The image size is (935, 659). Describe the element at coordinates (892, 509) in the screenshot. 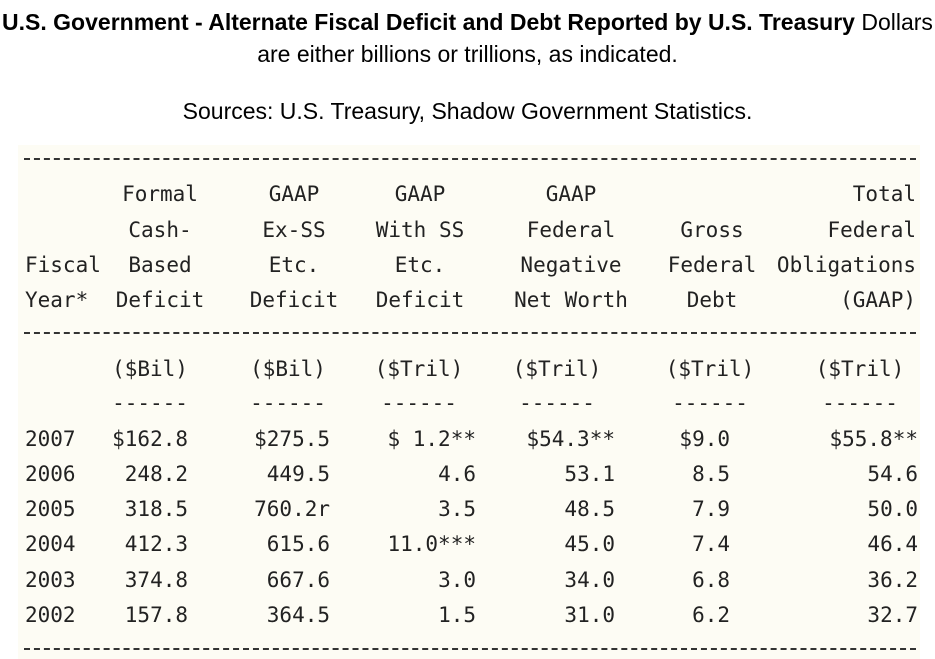

I see `table-cell: 50.0` at that location.